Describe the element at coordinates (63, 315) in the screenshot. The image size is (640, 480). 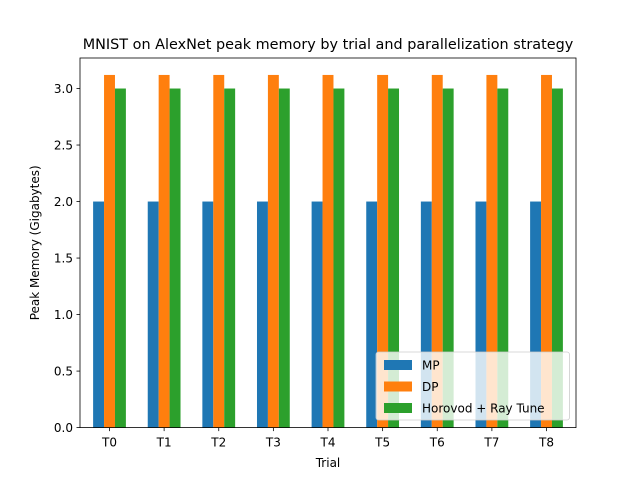
I see `y-tick-label: 1.0` at that location.